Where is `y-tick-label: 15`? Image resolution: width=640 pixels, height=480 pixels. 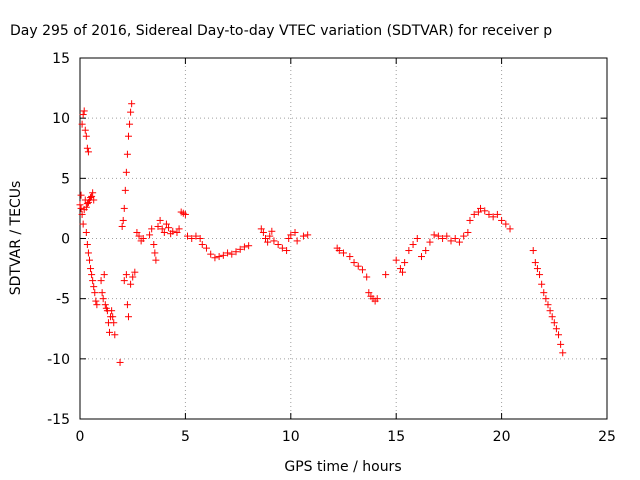
y-tick-label: 15 is located at coordinates (61, 59).